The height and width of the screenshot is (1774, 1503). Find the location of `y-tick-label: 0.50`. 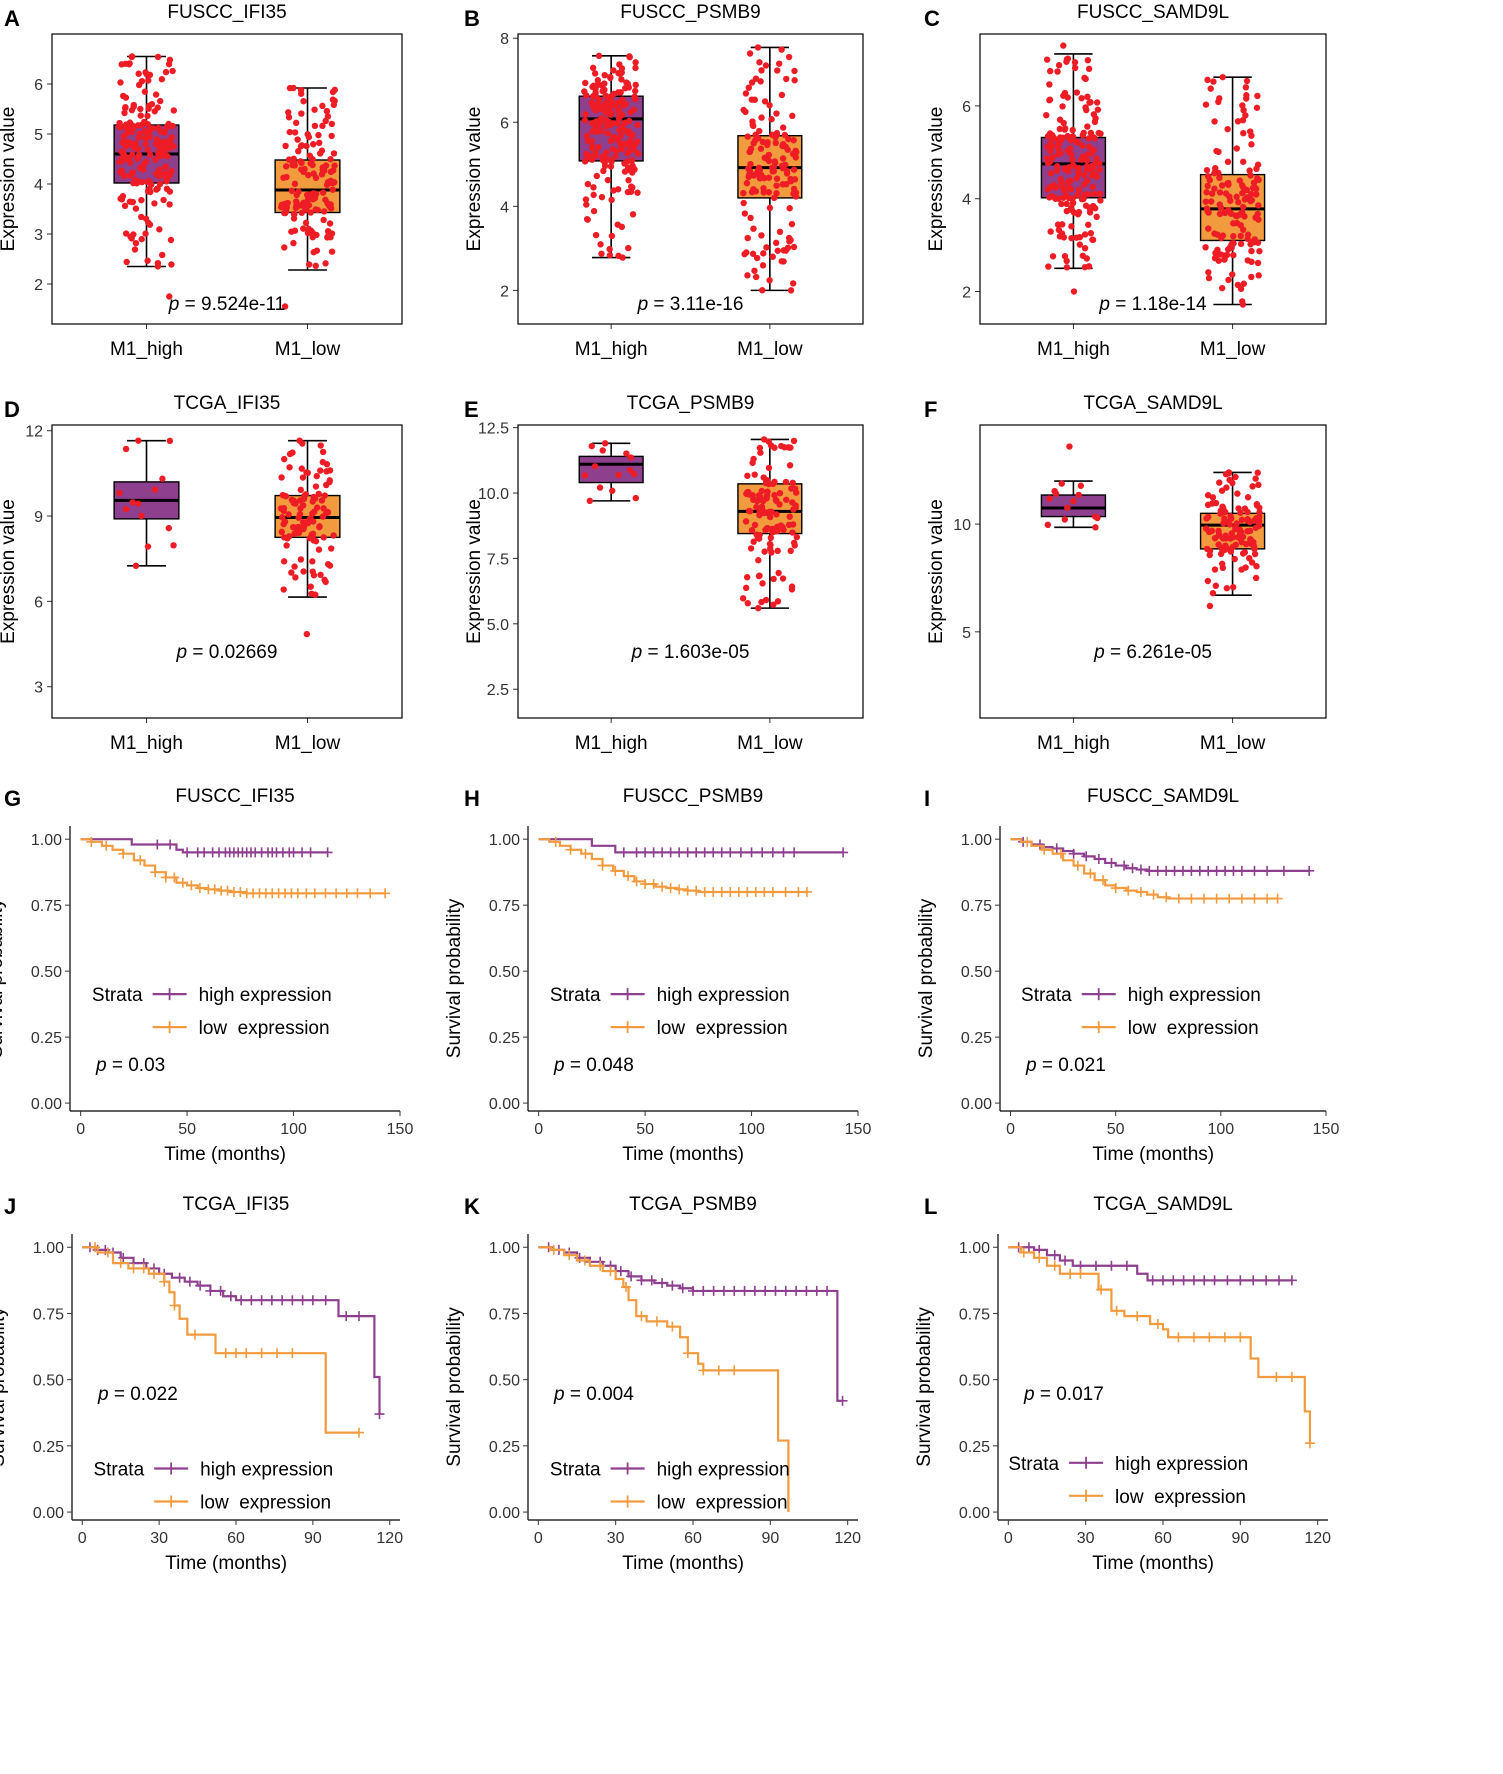

y-tick-label: 0.50 is located at coordinates (46, 972).